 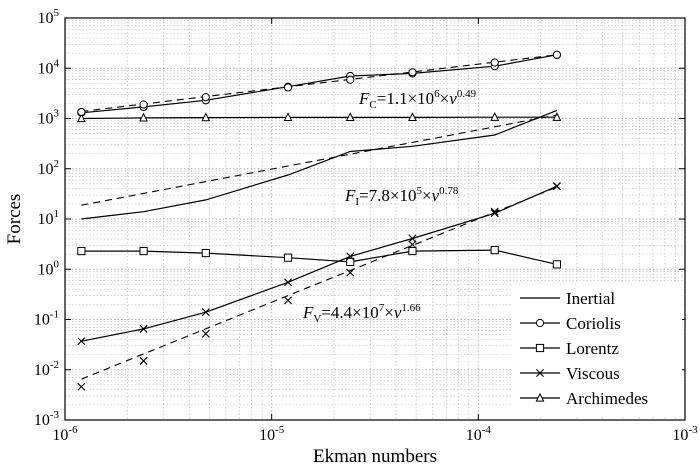 I want to click on series-lorentz-line, so click(x=319, y=257).